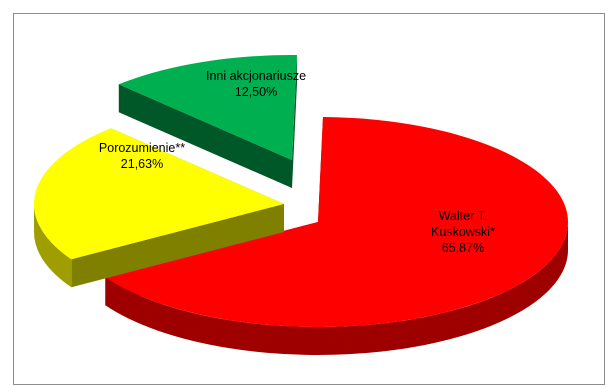 The image size is (606, 387). Describe the element at coordinates (256, 84) in the screenshot. I see `slice-label-inni: Inni akcjonariusze 12,50%` at that location.